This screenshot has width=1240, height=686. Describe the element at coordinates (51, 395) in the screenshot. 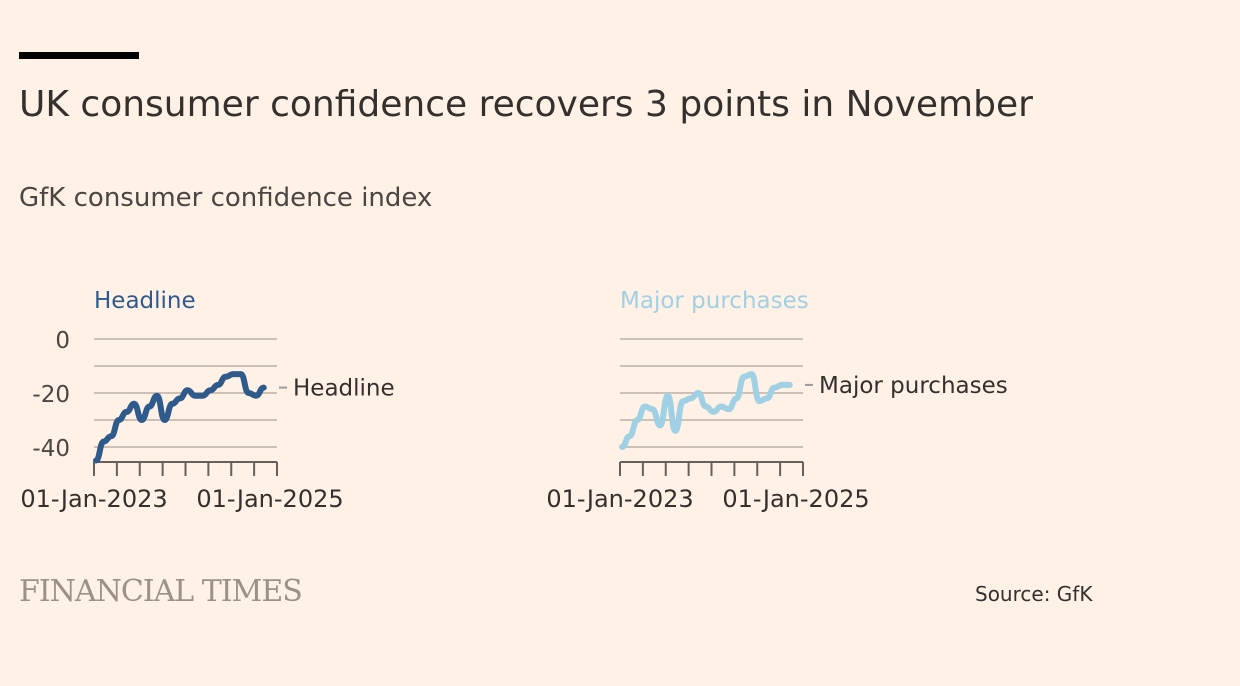

I see `y-tick-label: -20` at that location.